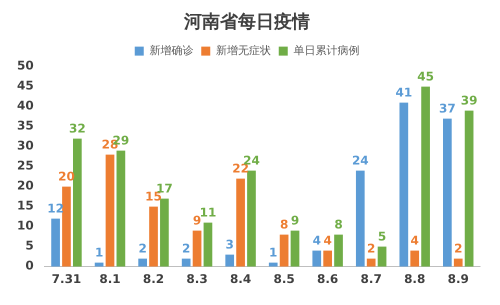 This screenshot has height=305, width=500. What do you see at coordinates (25, 185) in the screenshot?
I see `y-tick-label: 20` at bounding box center [25, 185].